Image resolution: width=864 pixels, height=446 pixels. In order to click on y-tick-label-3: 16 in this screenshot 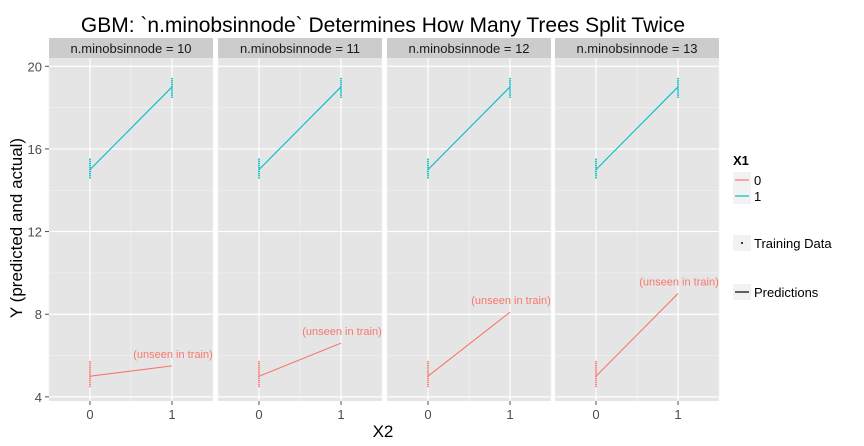, I will do `click(35, 149)`.